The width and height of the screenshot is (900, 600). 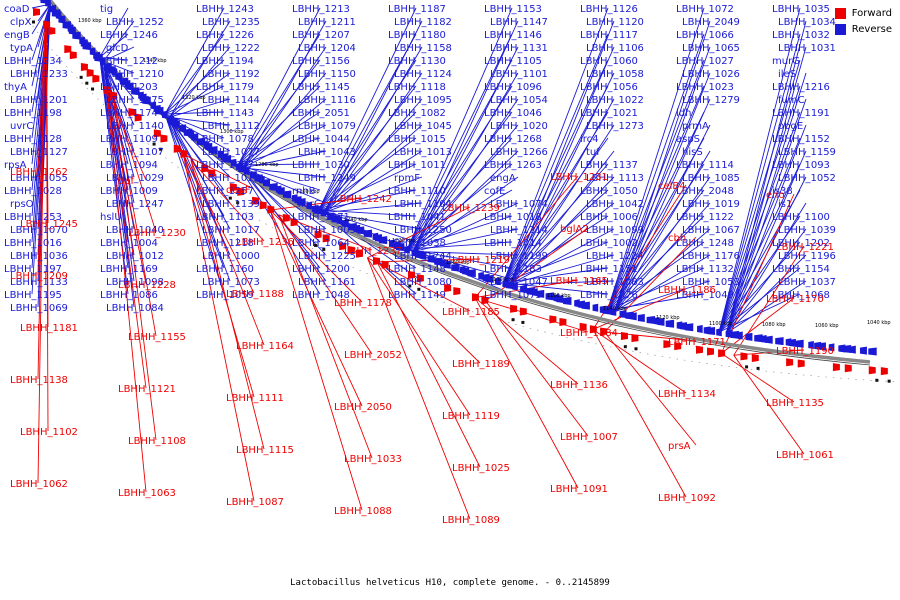 I want to click on reverse-gene-label: LBHH_1213, so click(x=321, y=9).